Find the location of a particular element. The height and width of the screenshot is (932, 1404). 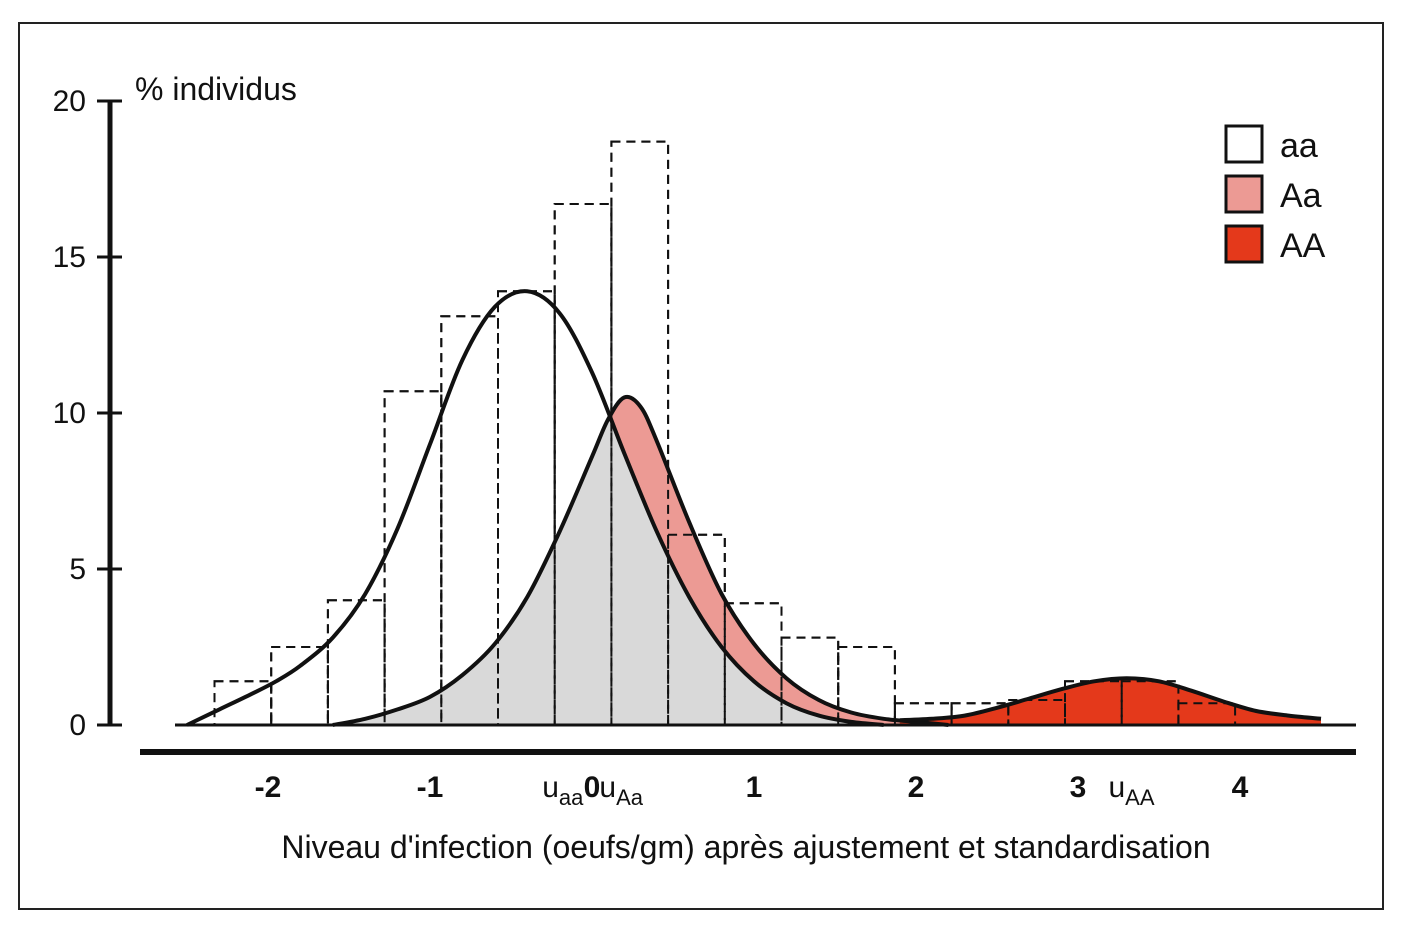

y-tick-label-1: 5 is located at coordinates (77, 569).